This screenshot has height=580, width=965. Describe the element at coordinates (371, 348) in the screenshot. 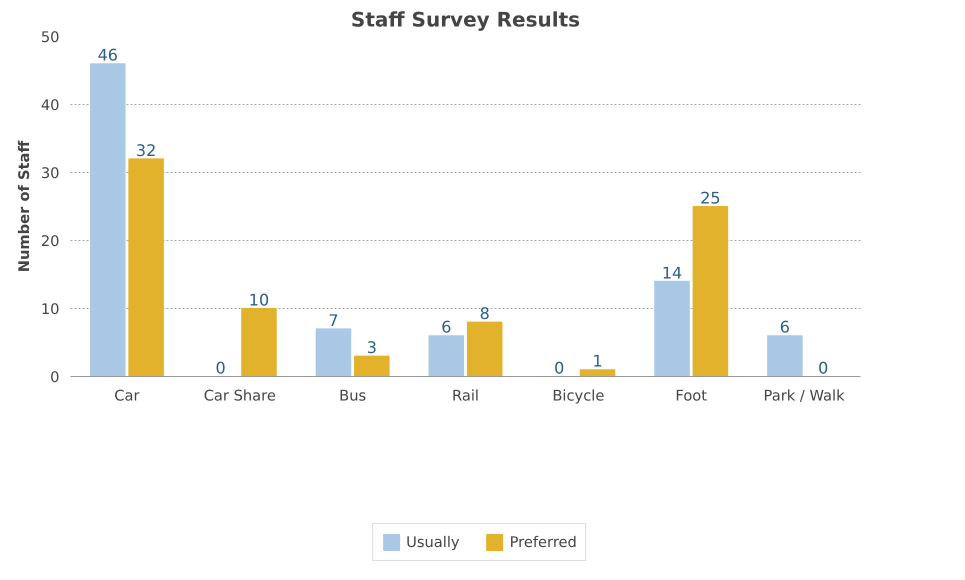

I see `data-label: 3` at that location.